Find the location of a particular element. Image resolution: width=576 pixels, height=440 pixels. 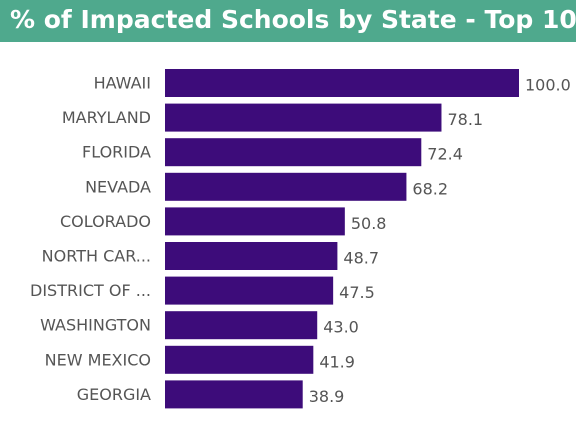

category-label: COLORADO is located at coordinates (105, 221).